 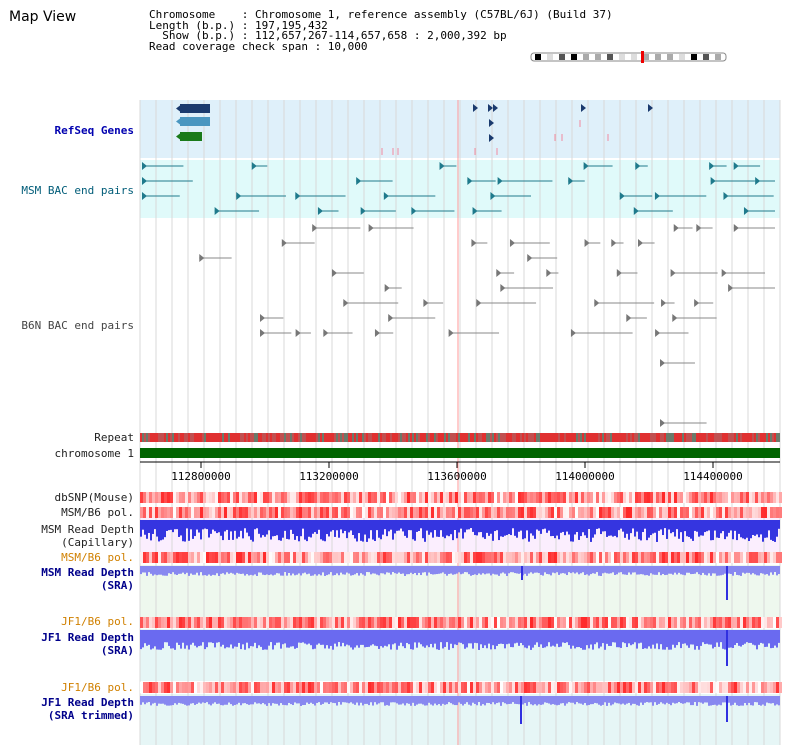 What do you see at coordinates (87, 709) in the screenshot?
I see `track-label-jf1-read-depth-trim: JF1 Read Depth (SRA trimmed)` at bounding box center [87, 709].